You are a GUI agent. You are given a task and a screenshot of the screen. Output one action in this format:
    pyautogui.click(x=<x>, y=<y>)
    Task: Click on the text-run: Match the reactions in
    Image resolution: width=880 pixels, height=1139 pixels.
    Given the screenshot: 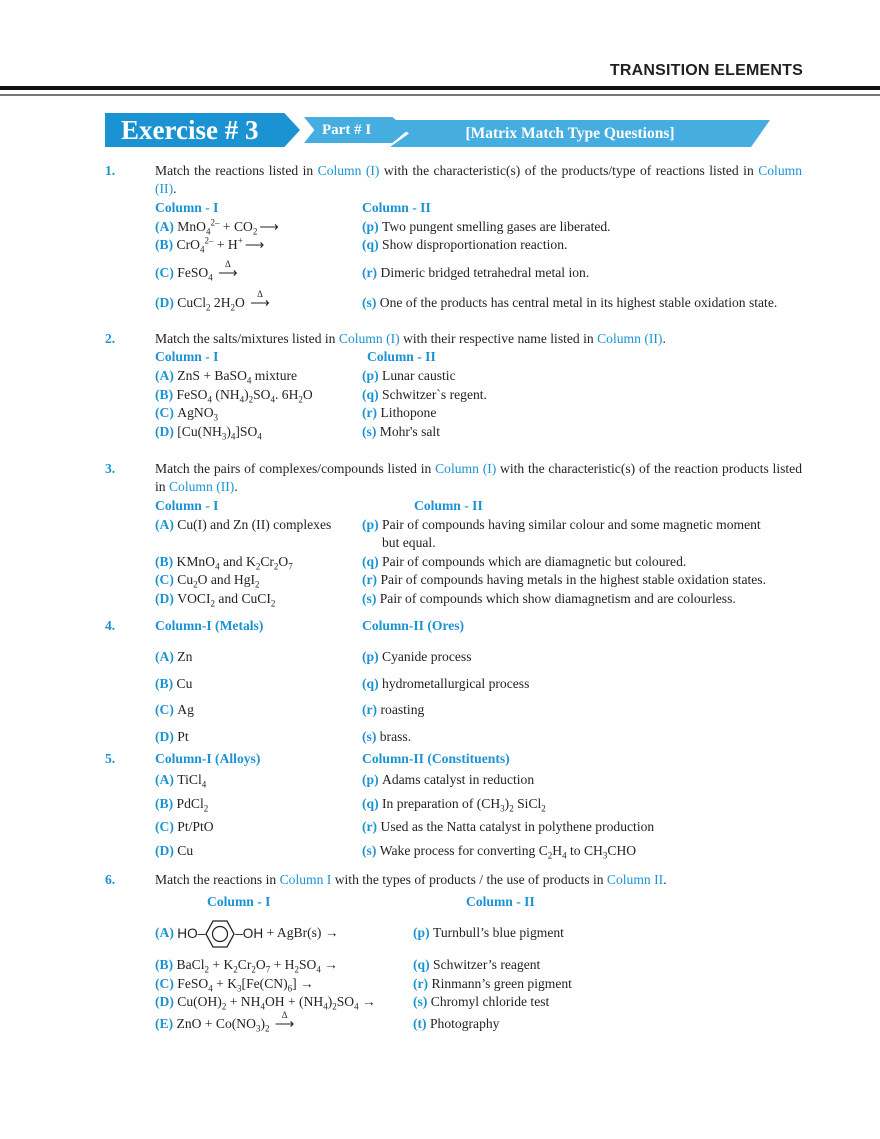 What is the action you would take?
    pyautogui.click(x=217, y=879)
    